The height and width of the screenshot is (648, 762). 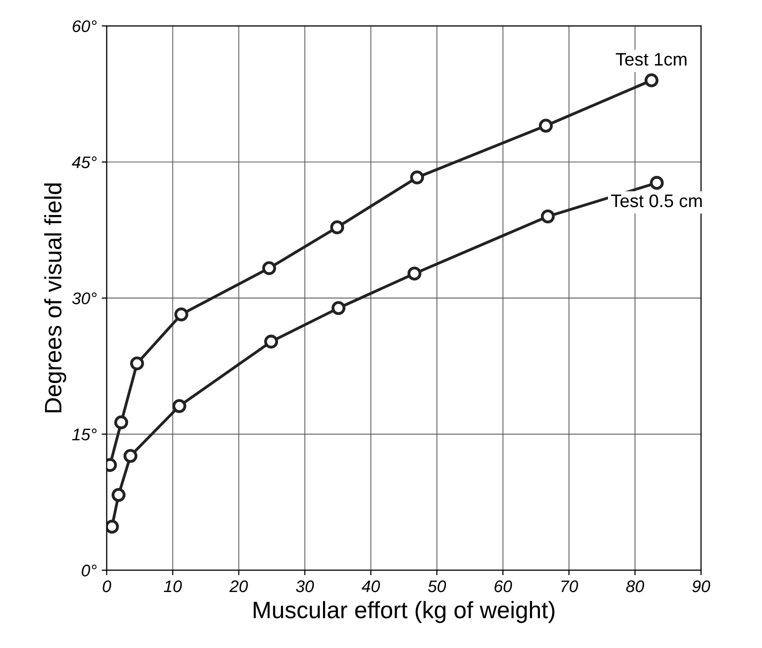 What do you see at coordinates (371, 586) in the screenshot?
I see `x-tick-label: 40` at bounding box center [371, 586].